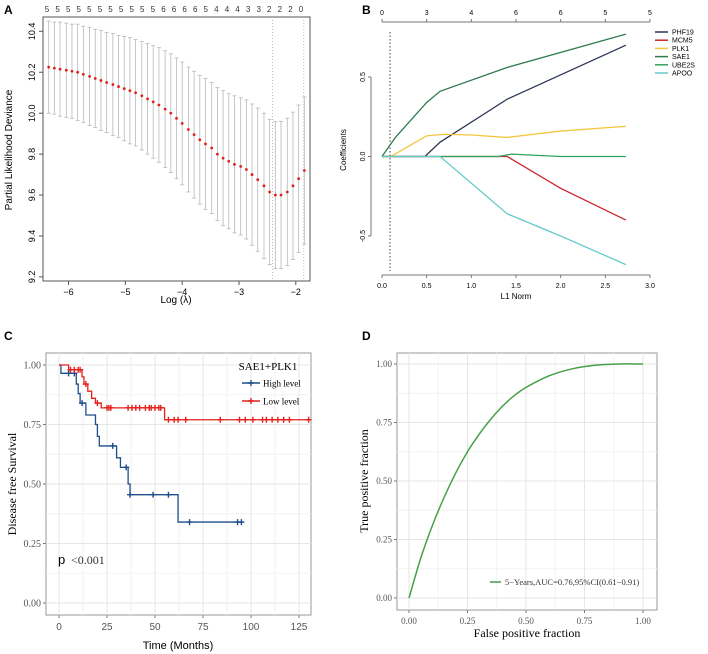 Image resolution: width=708 pixels, height=654 pixels. Describe the element at coordinates (384, 423) in the screenshot. I see `d-ytick-label: 0.75` at that location.